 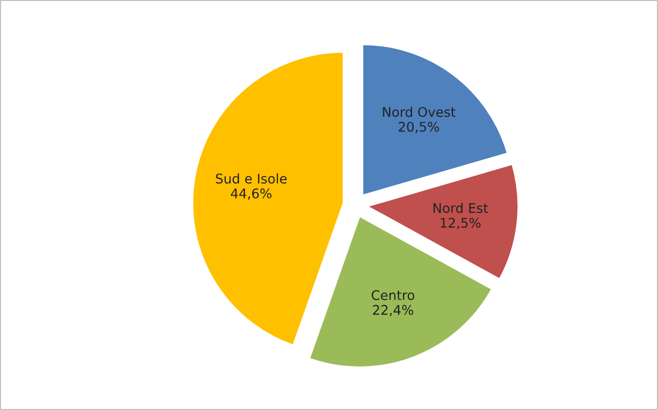 I want to click on slice-label: Nord Est, so click(x=461, y=208).